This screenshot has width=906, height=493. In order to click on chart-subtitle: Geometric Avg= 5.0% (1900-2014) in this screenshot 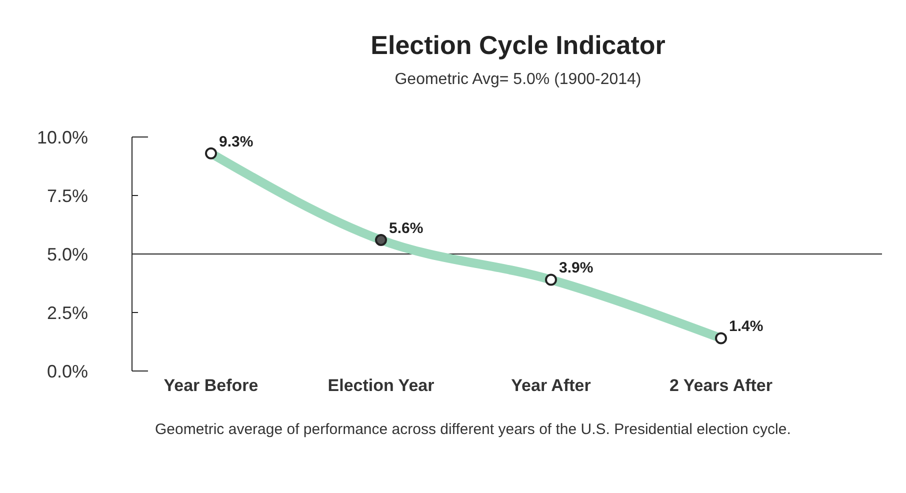, I will do `click(518, 79)`.